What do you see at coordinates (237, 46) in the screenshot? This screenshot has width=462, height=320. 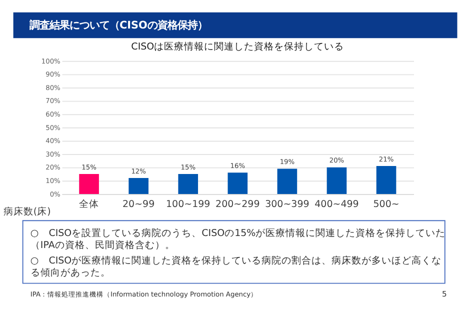 I see `chart-subtitle: CISOは医療情報に関連した資格を保持している` at bounding box center [237, 46].